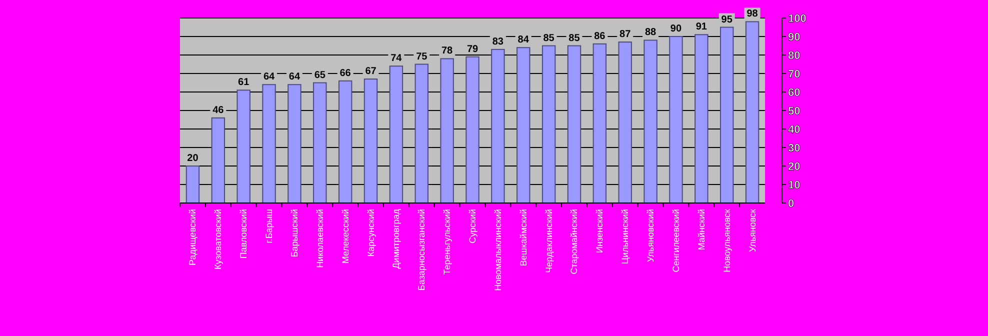 The width and height of the screenshot is (988, 336). Describe the element at coordinates (702, 27) in the screenshot. I see `data-label: 91` at that location.